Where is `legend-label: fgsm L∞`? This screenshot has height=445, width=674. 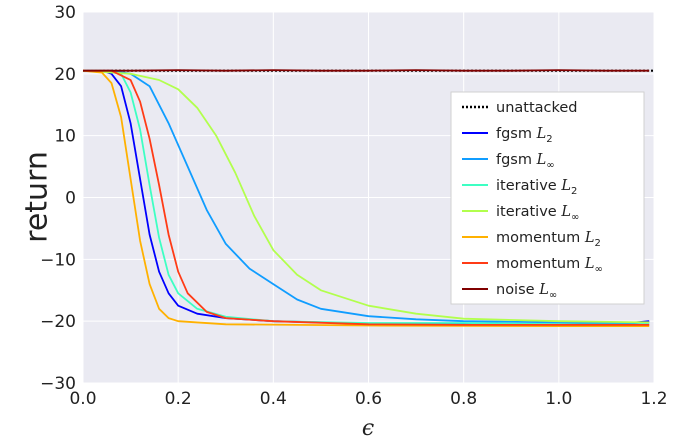 legend-label: fgsm L∞ is located at coordinates (525, 161).